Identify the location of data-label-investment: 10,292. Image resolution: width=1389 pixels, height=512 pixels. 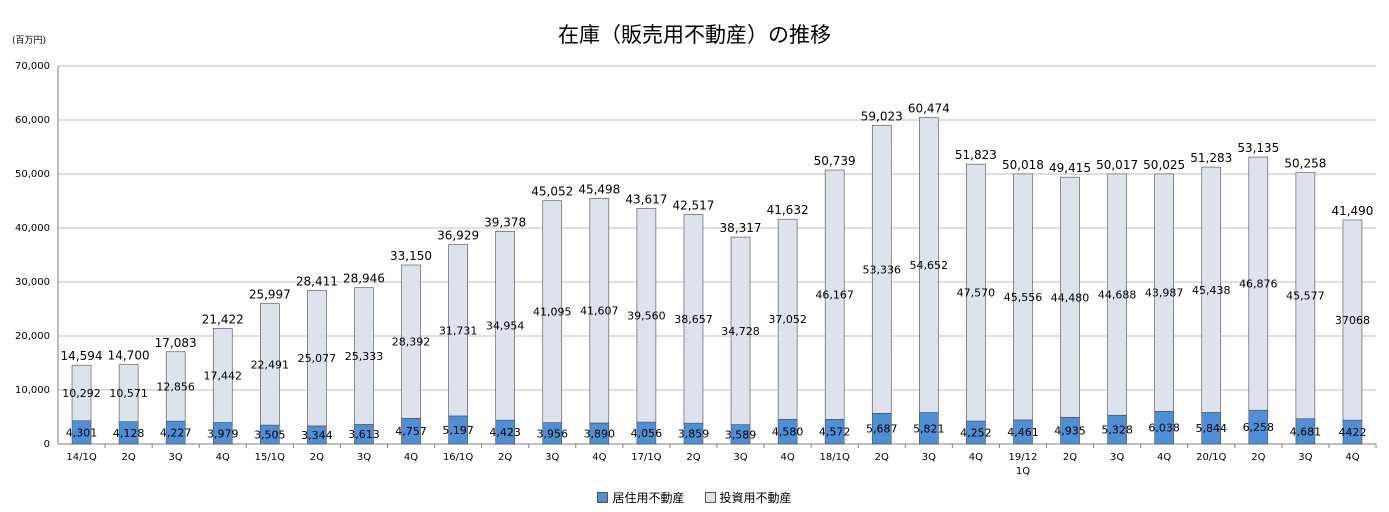
(81, 393).